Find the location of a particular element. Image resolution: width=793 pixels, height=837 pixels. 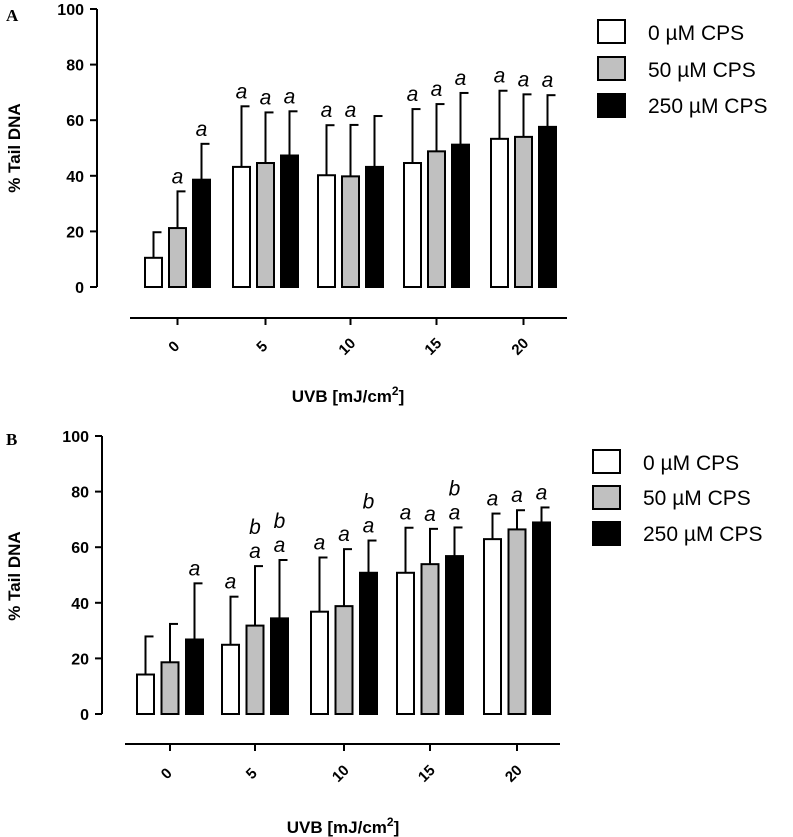

panel-a-y-tick-label: 80 is located at coordinates (75, 66).